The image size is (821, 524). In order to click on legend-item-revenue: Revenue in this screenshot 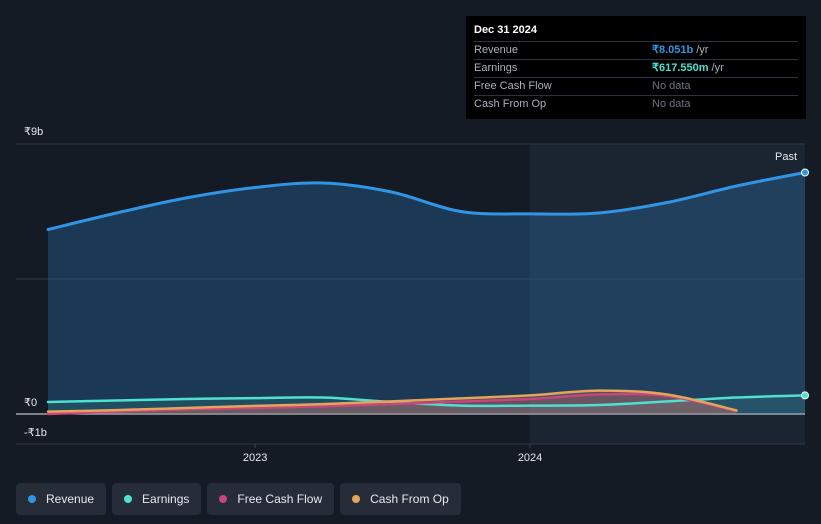, I will do `click(61, 499)`.